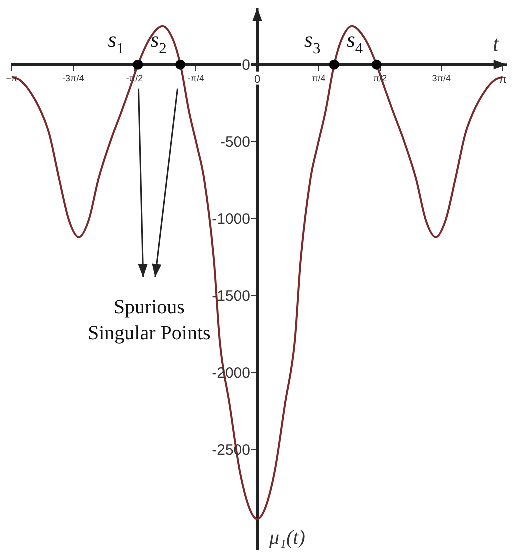 This screenshot has width=515, height=560. I want to click on x-tick-label: π/4, so click(319, 78).